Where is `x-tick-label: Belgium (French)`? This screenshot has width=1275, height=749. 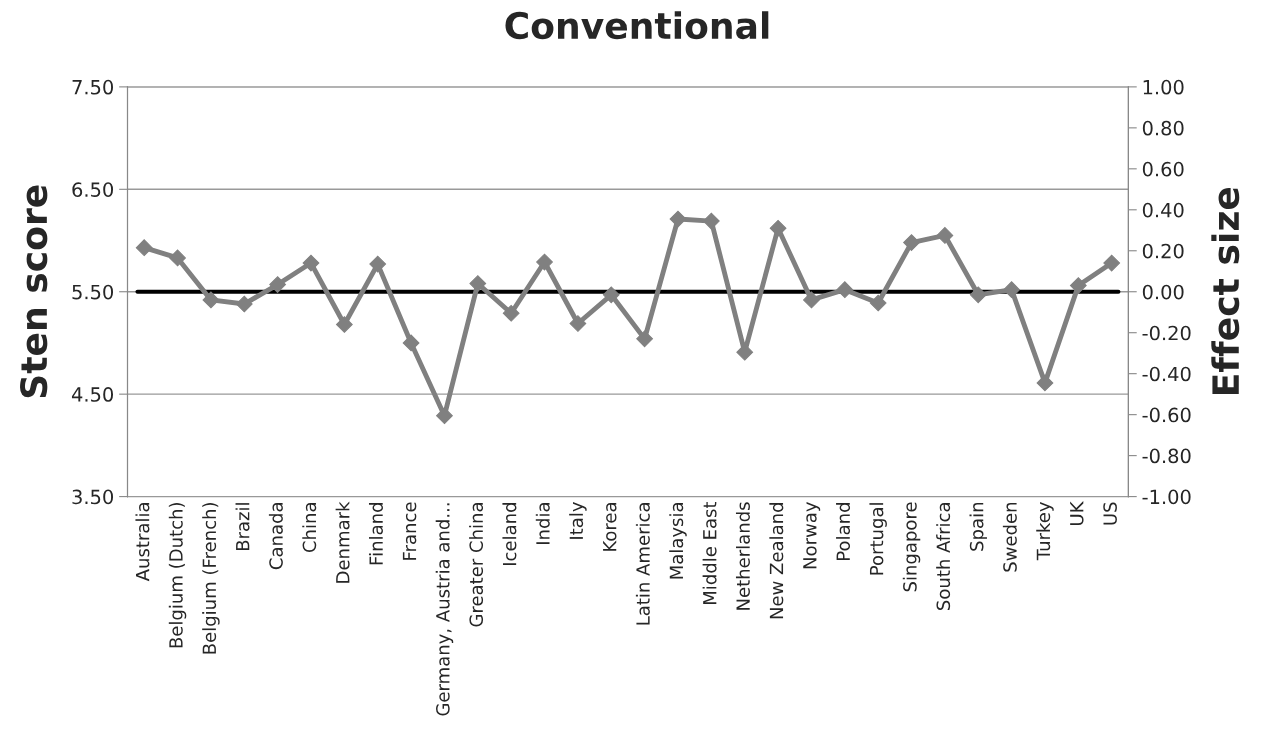 x-tick-label: Belgium (French) is located at coordinates (211, 578).